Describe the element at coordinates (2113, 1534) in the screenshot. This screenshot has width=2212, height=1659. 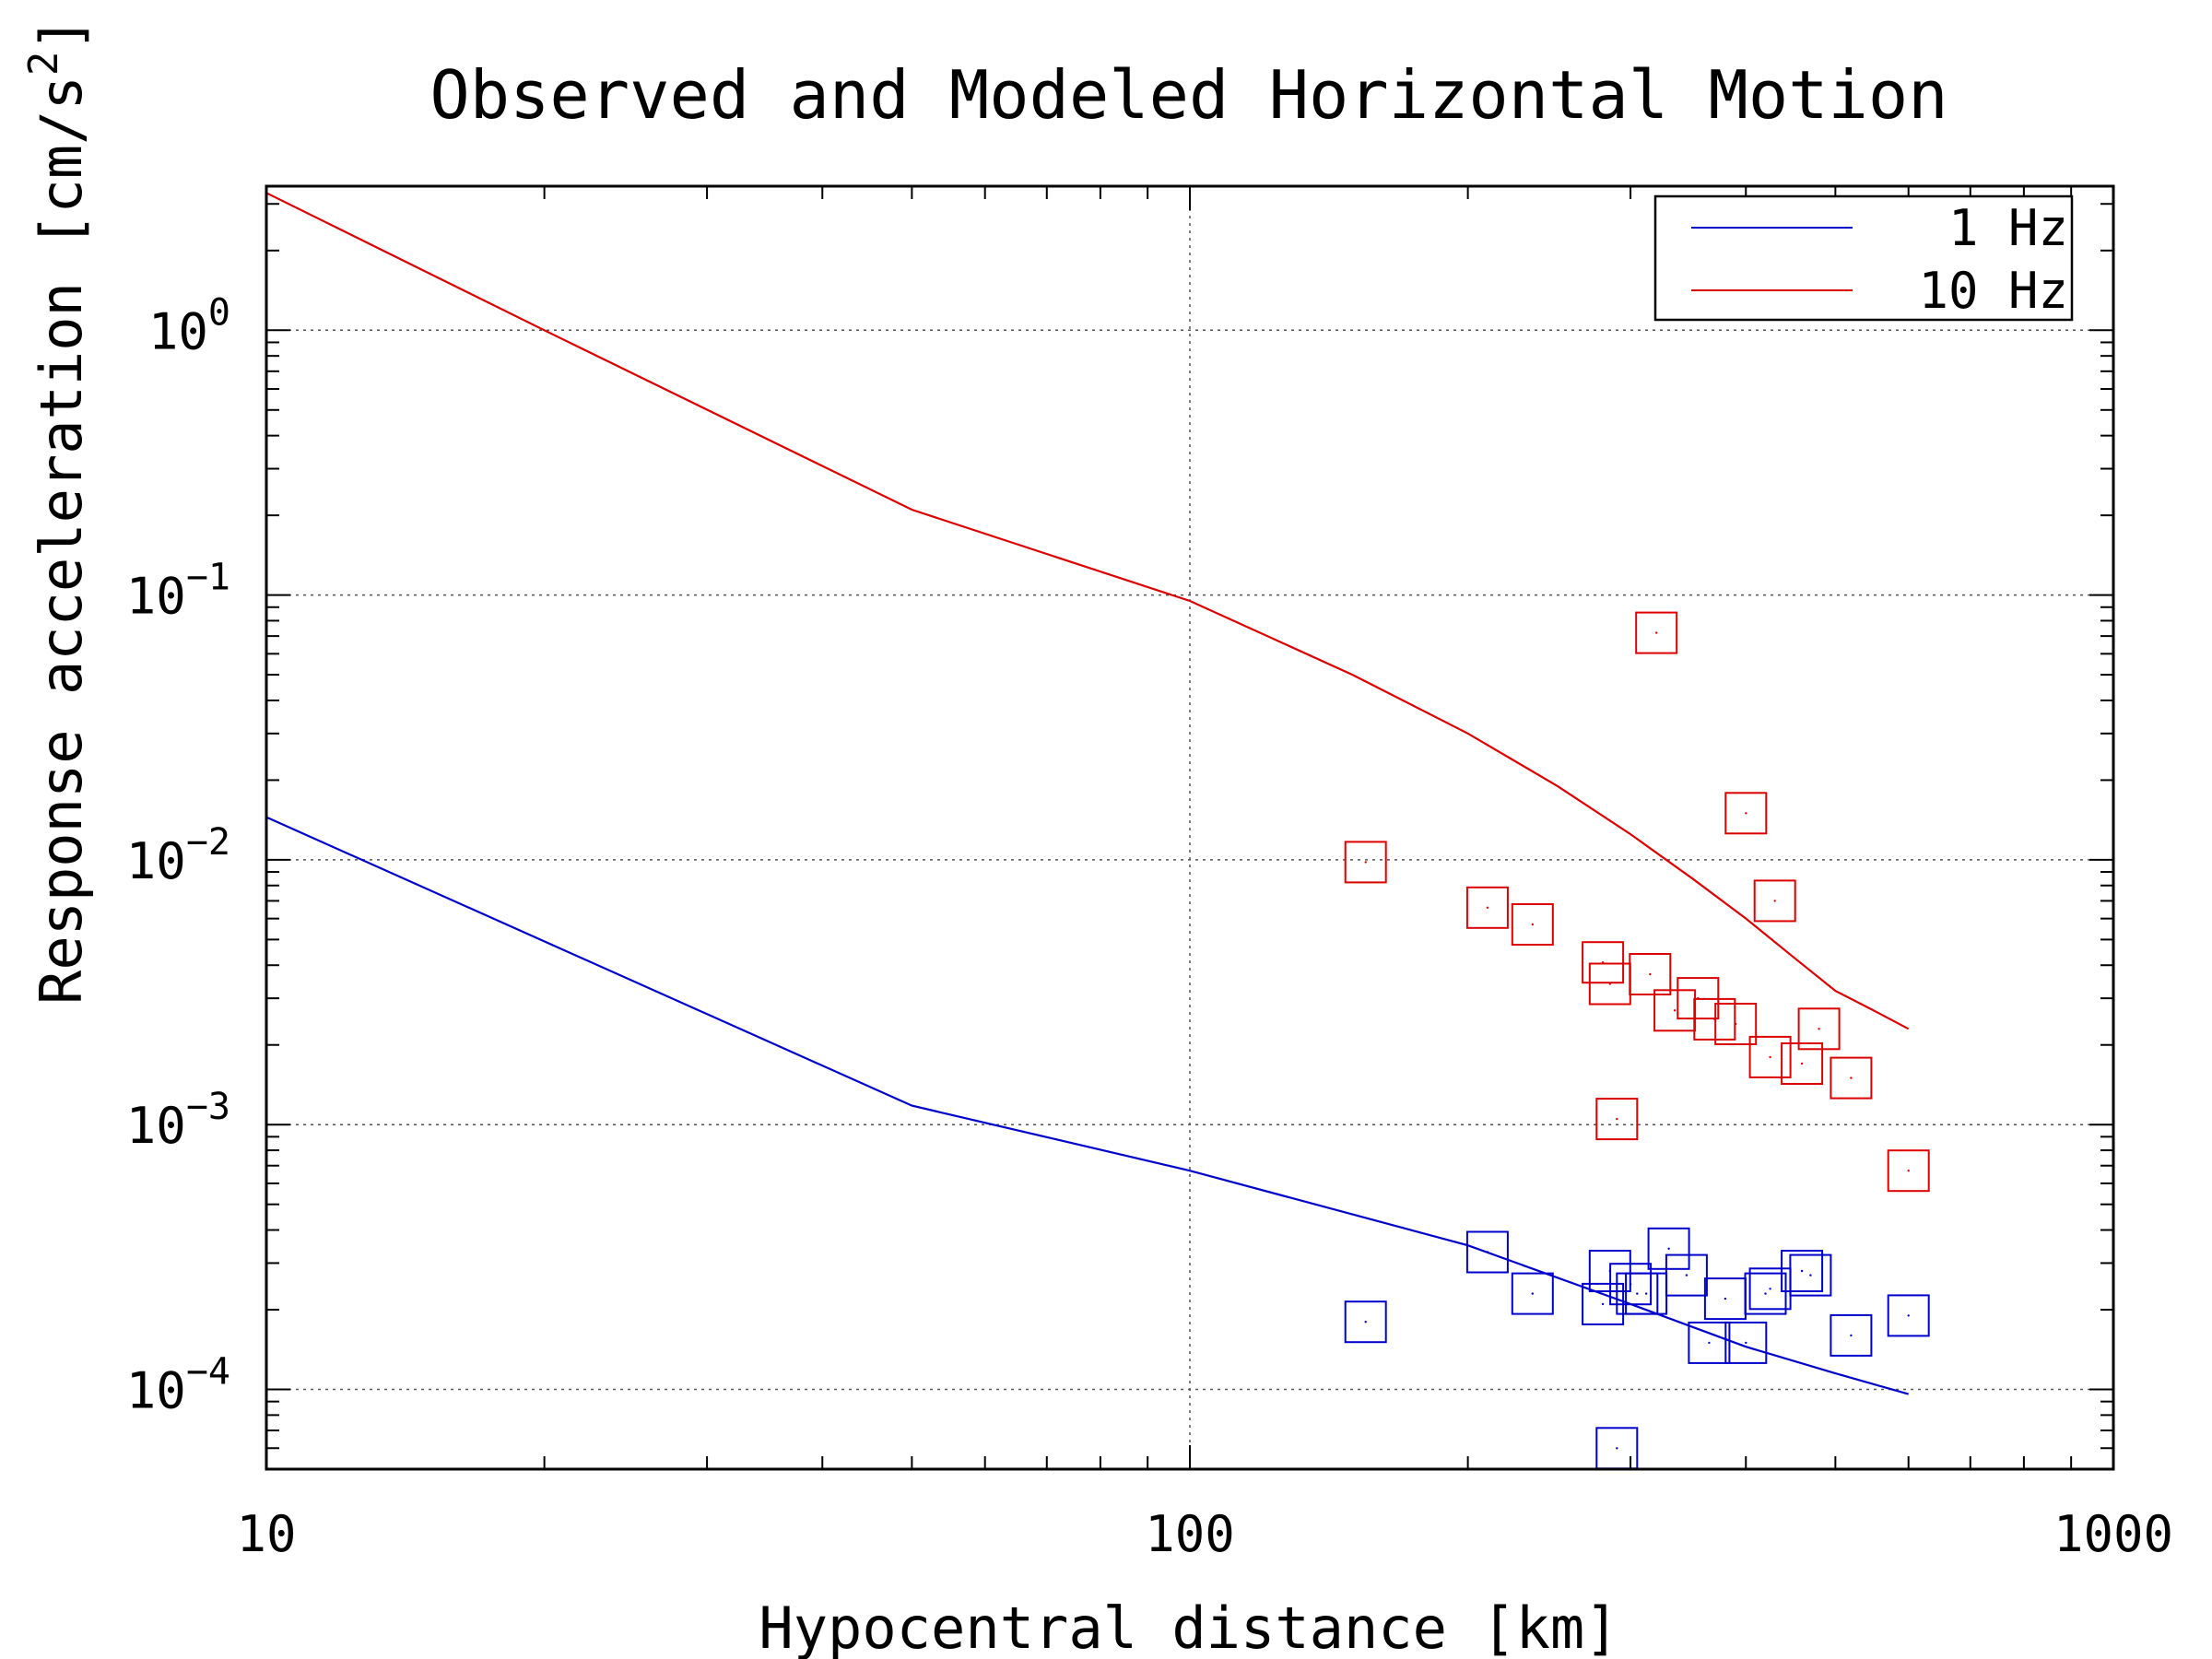
I see `x-tick-label: 1000` at that location.